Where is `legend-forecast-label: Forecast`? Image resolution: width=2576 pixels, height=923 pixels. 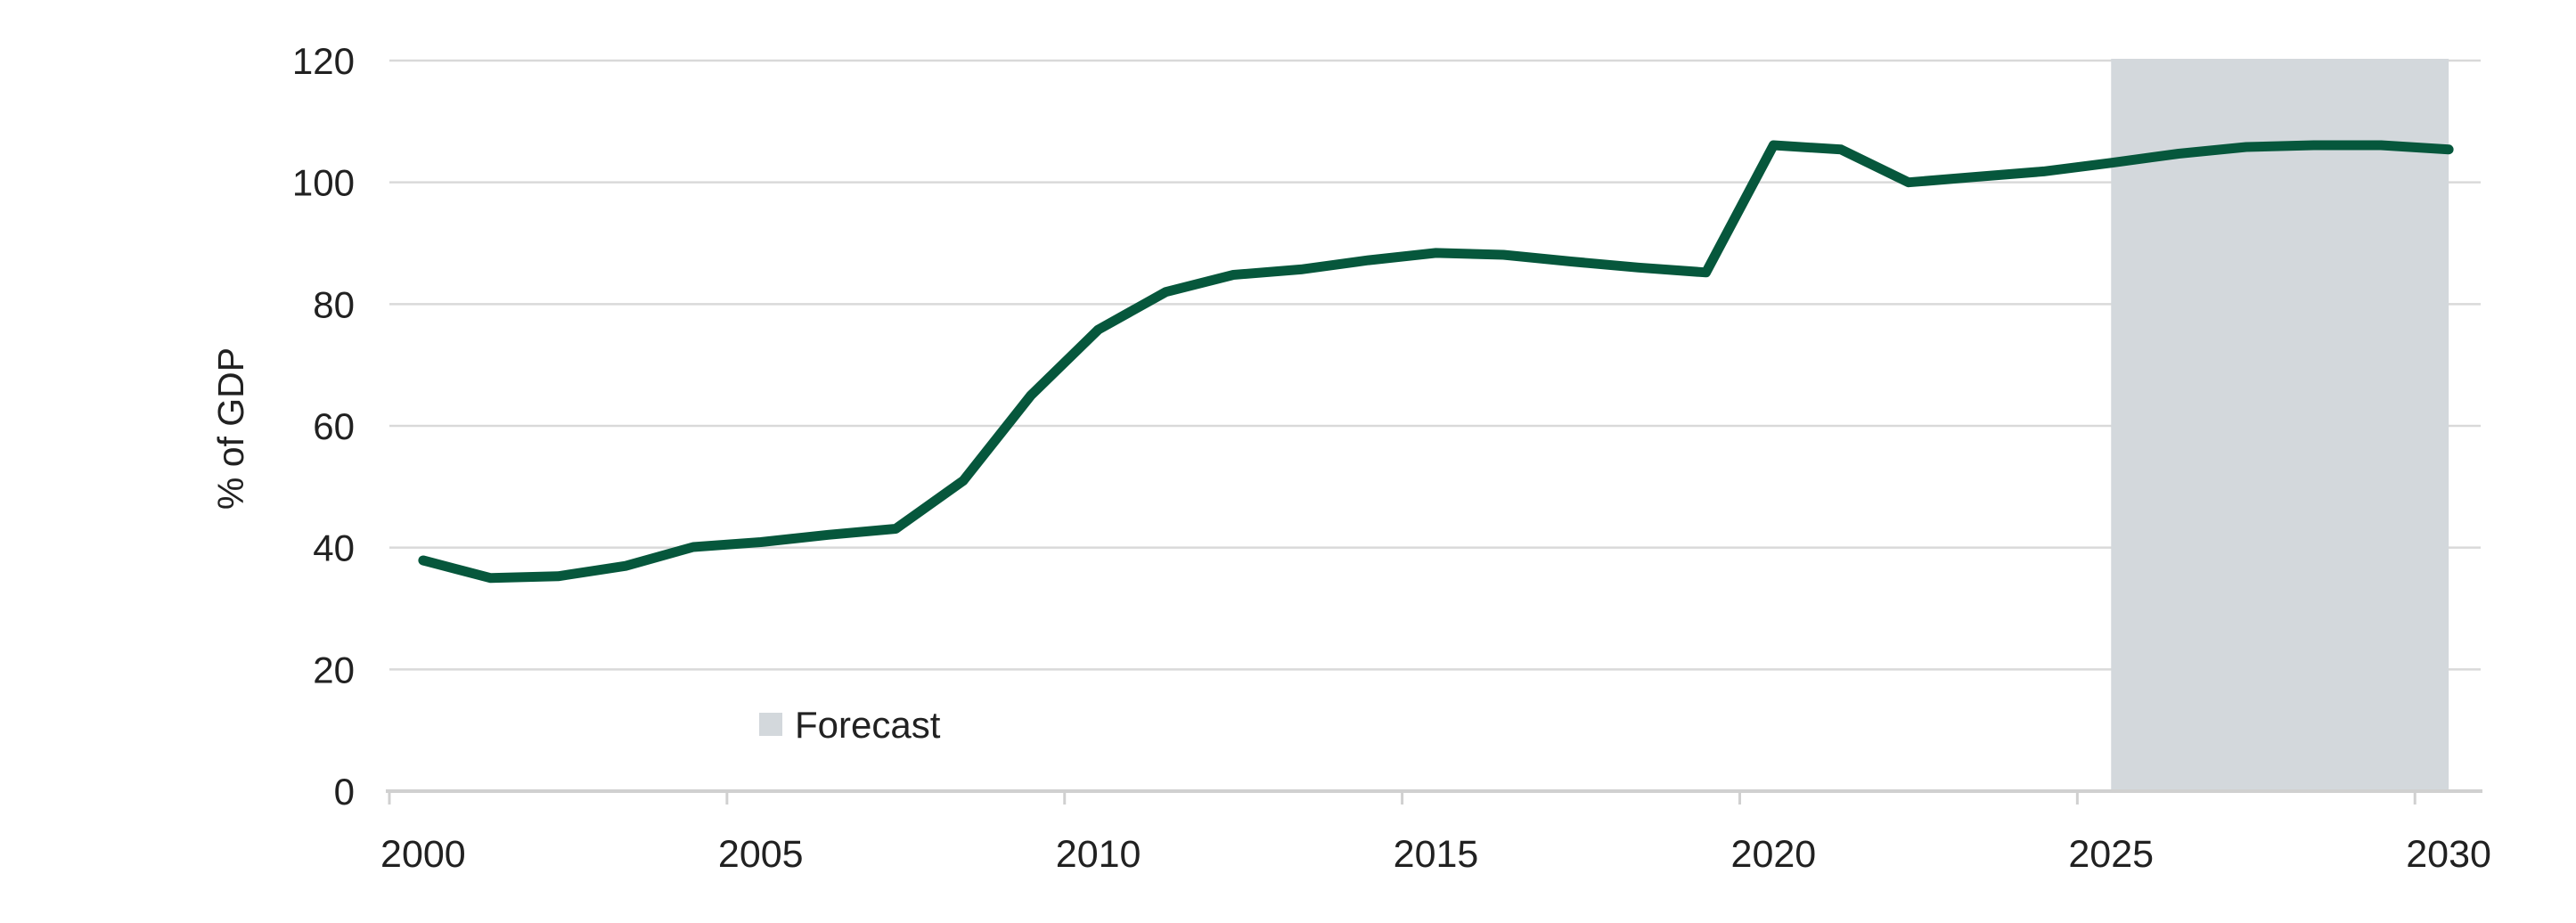
legend-forecast-label: Forecast is located at coordinates (868, 725).